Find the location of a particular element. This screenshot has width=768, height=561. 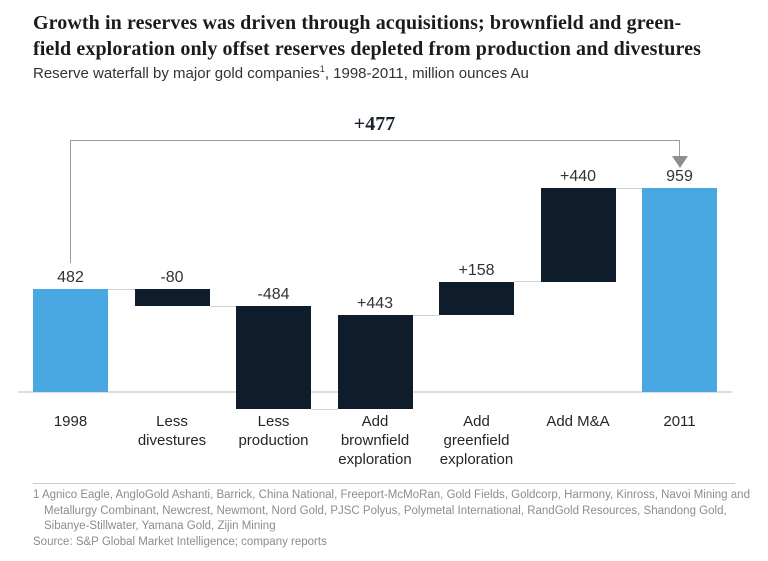

arrow-down-icon is located at coordinates (680, 162).